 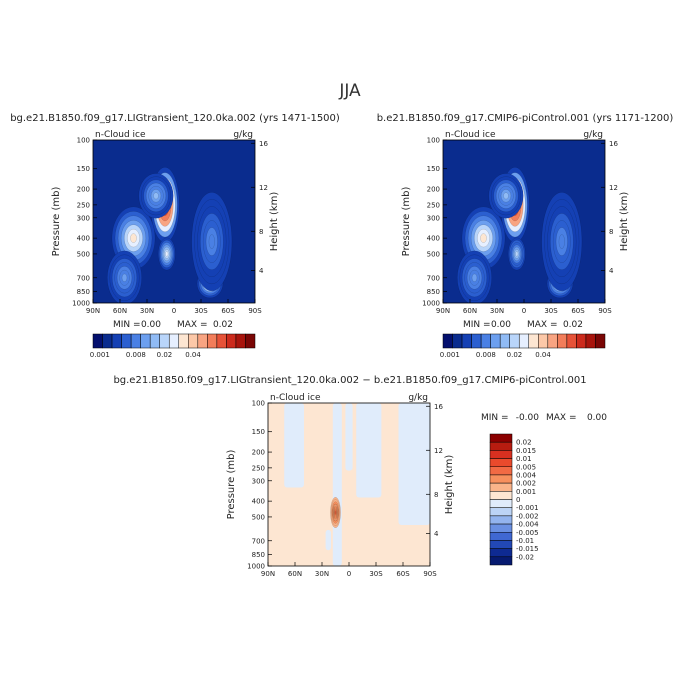 I want to click on colorbar-label: 0.004, so click(x=526, y=475).